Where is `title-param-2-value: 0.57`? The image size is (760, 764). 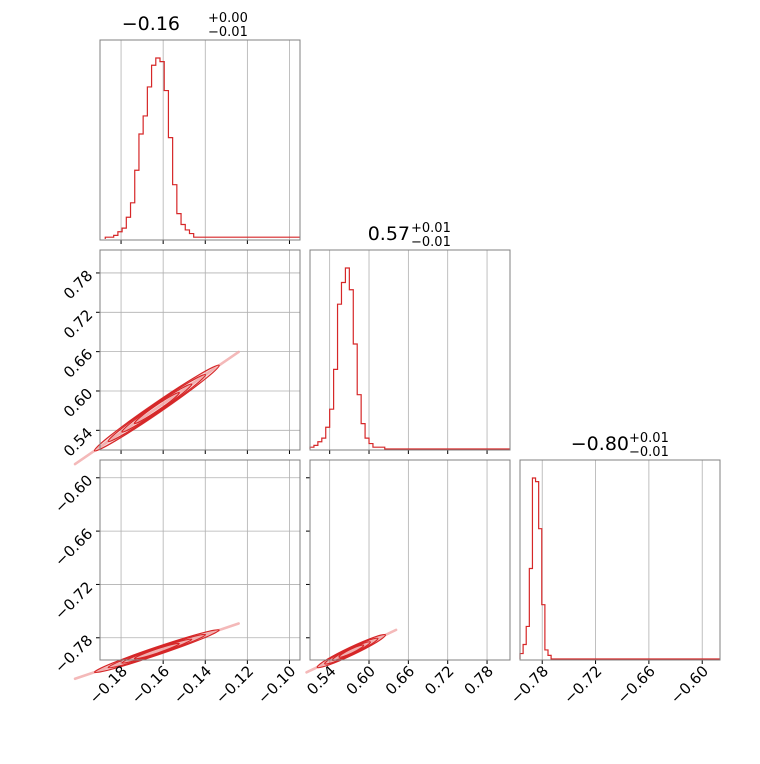
title-param-2-value: 0.57 is located at coordinates (389, 234).